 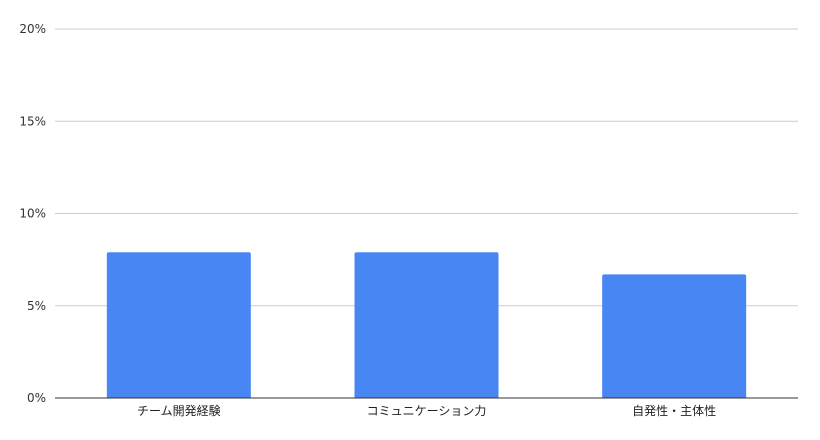 I want to click on y-tick-label: 15%, so click(x=32, y=121).